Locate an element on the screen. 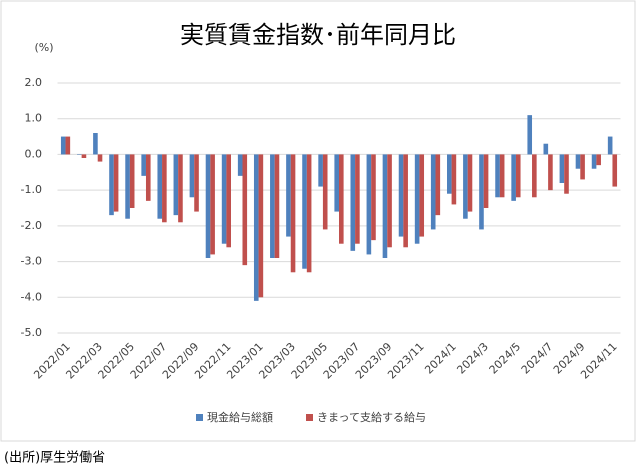 The height and width of the screenshot is (469, 640). y-tick-label: -1.0 is located at coordinates (31, 189).